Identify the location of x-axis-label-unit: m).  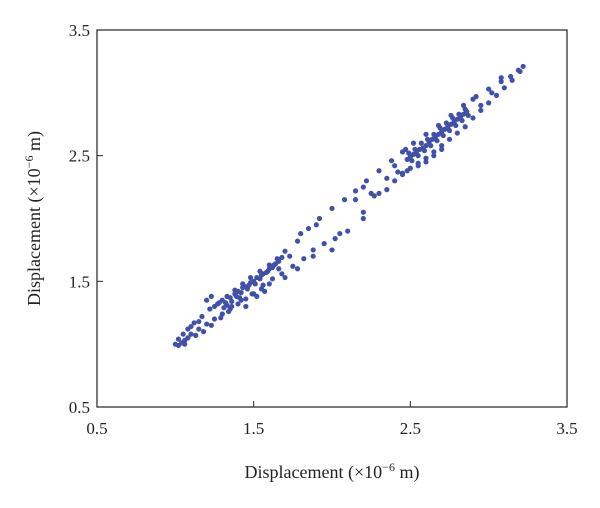
(407, 472).